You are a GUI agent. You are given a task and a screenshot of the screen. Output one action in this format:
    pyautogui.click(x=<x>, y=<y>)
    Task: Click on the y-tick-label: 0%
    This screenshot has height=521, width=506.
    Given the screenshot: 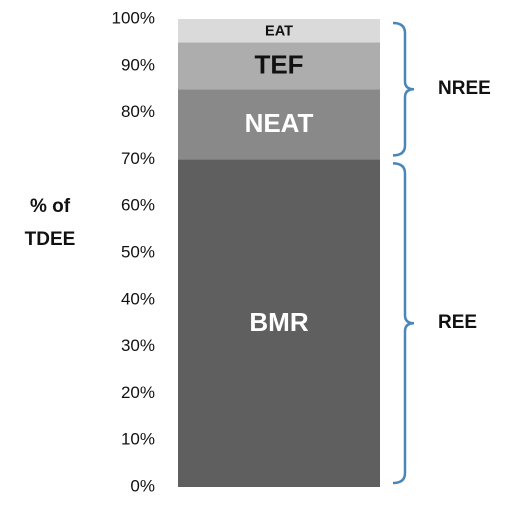 What is the action you would take?
    pyautogui.click(x=142, y=485)
    